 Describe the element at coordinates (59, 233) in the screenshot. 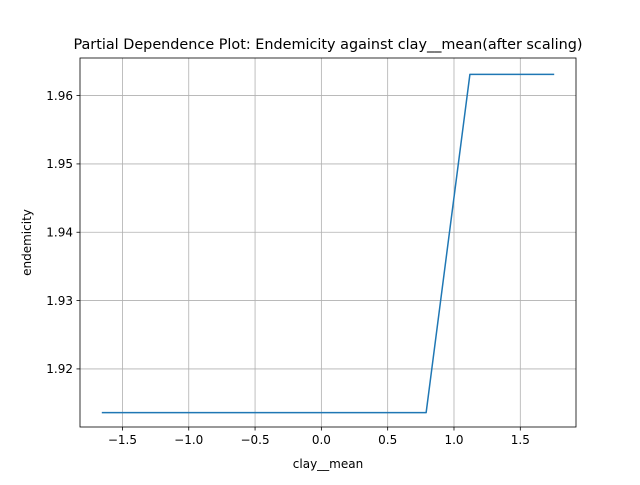

I see `y-tick-label: 1.94` at that location.